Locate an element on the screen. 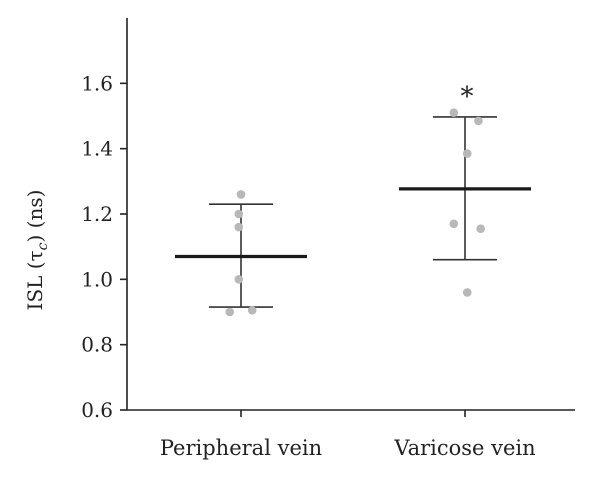 This screenshot has height=483, width=600. y-axis: 0.6 0.8 1.0 1.2 1.4 1.6 is located at coordinates (104, 220).